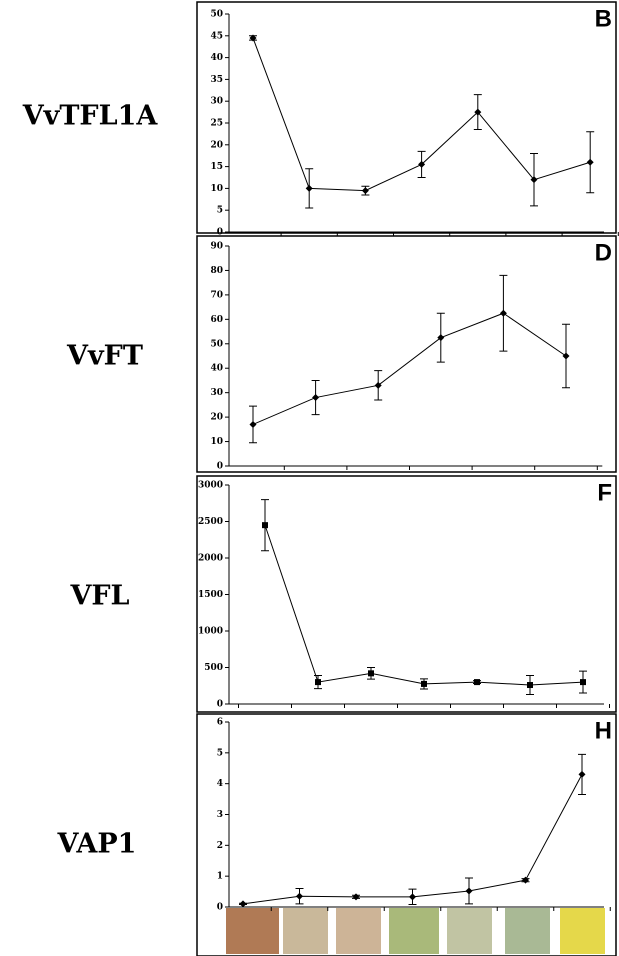 The width and height of the screenshot is (619, 956). I want to click on y-tick-label: 35, so click(216, 80).